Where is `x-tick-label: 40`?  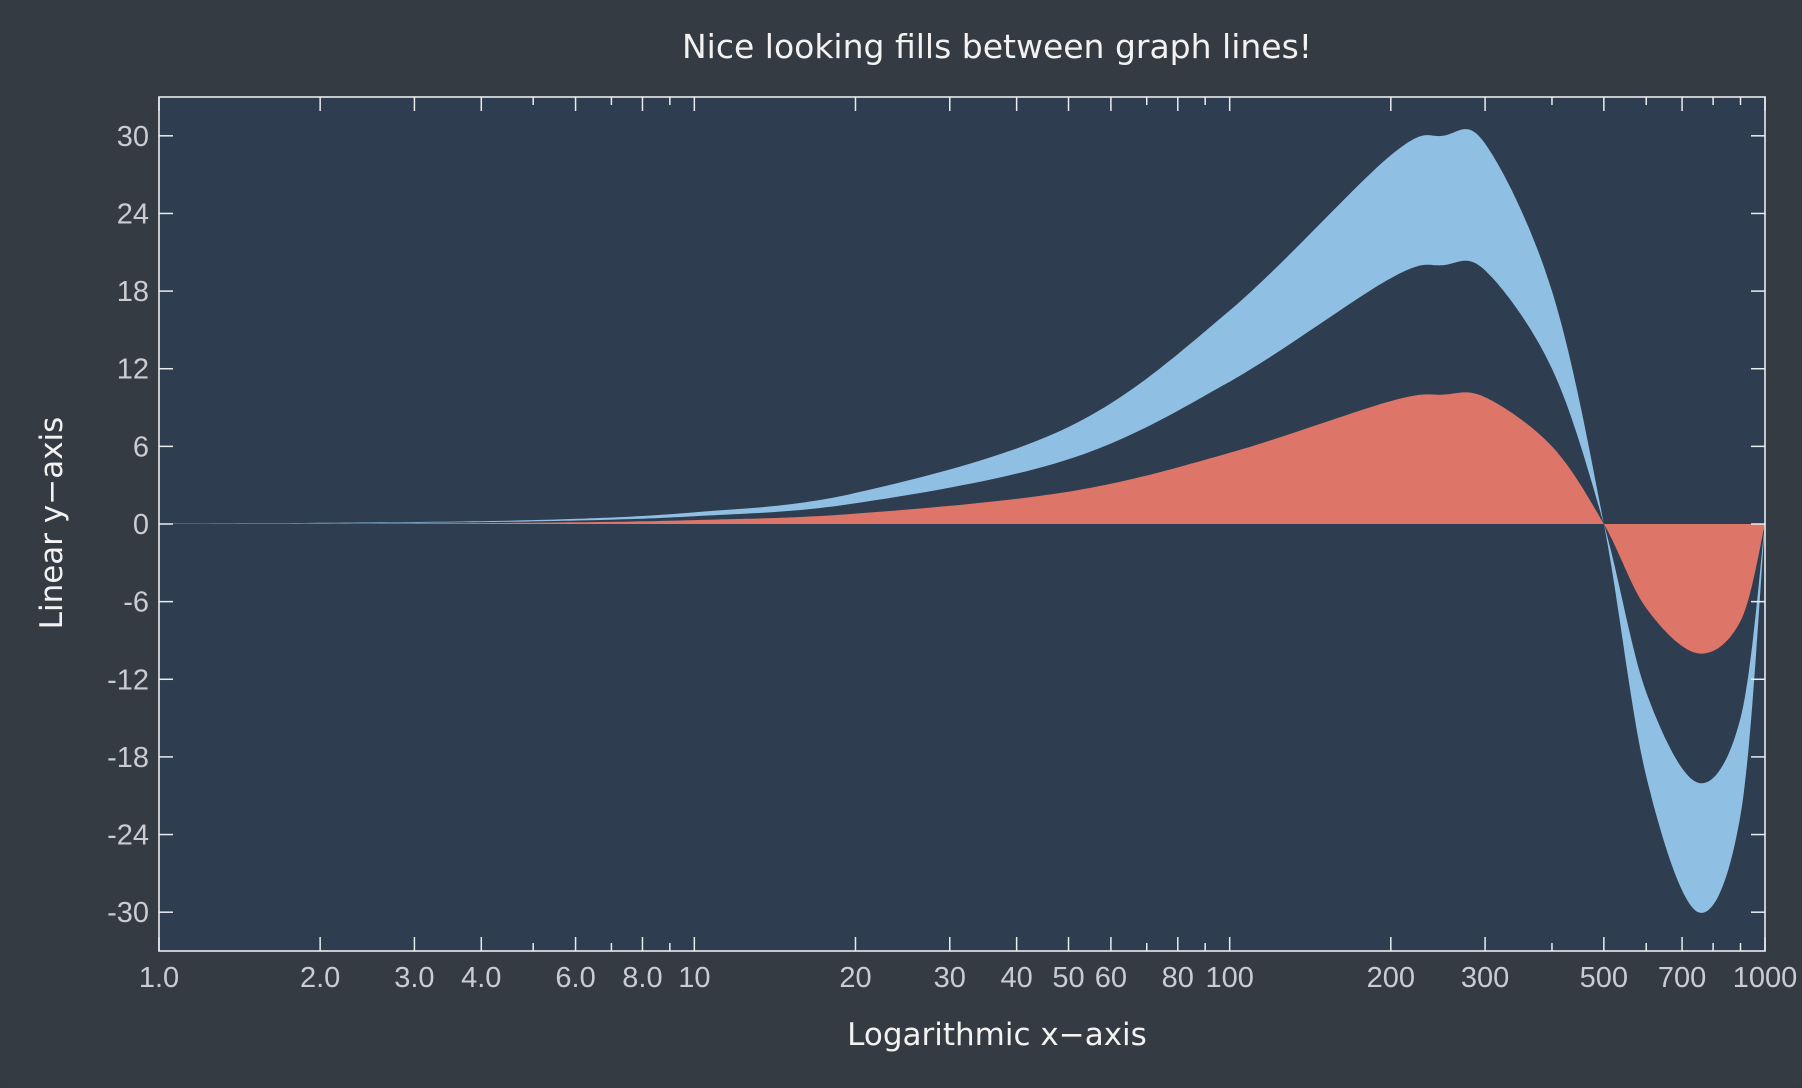
x-tick-label: 40 is located at coordinates (1017, 978).